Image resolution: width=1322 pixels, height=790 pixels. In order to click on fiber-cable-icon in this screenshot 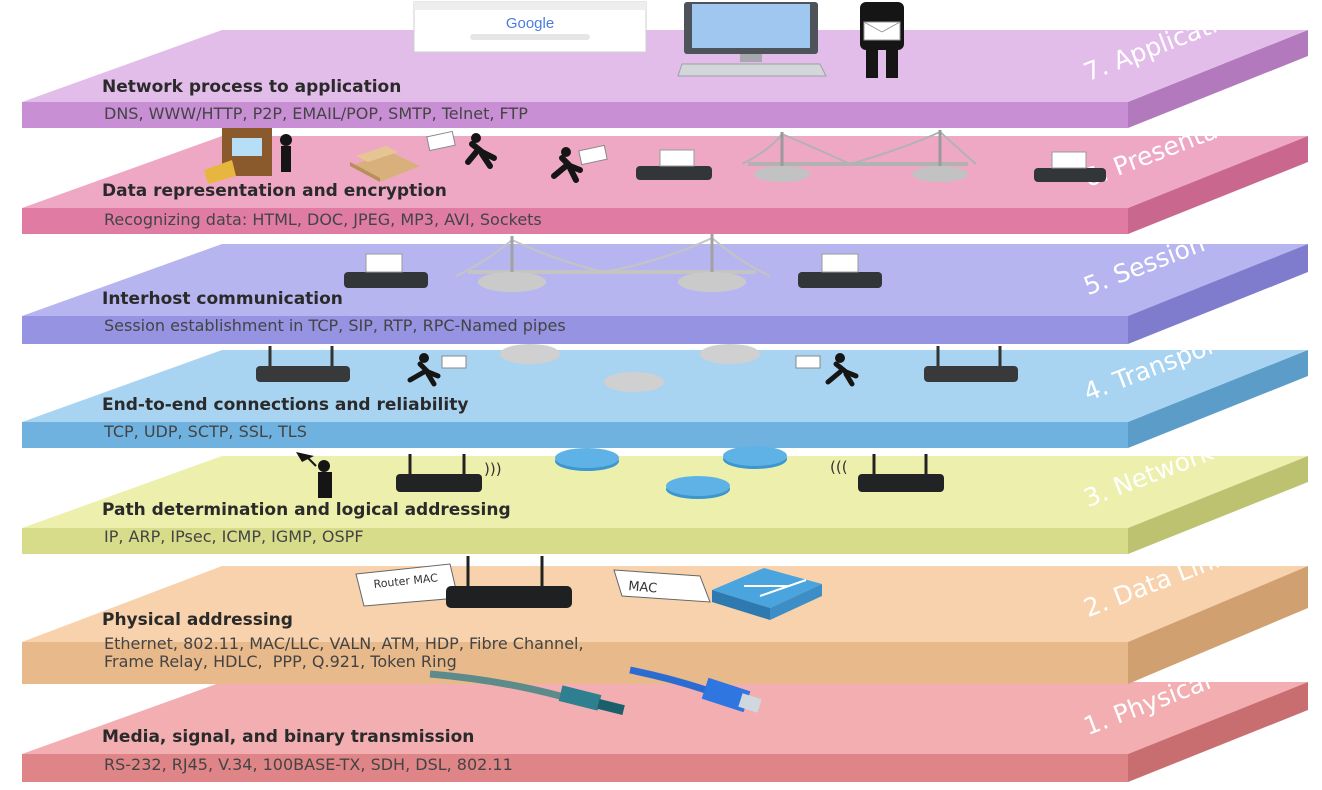, I will do `click(527, 692)`.